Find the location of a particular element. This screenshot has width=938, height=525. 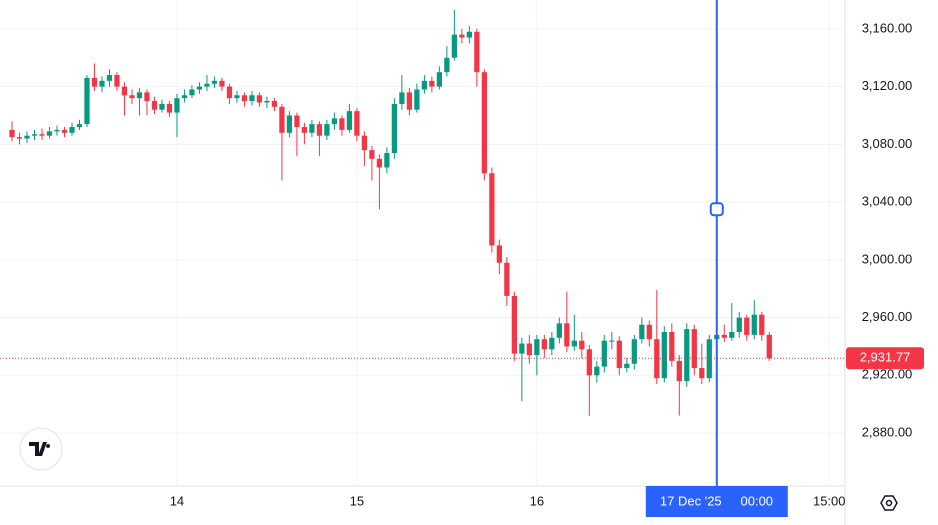

last-price-label: 2,931.77 is located at coordinates (885, 357).